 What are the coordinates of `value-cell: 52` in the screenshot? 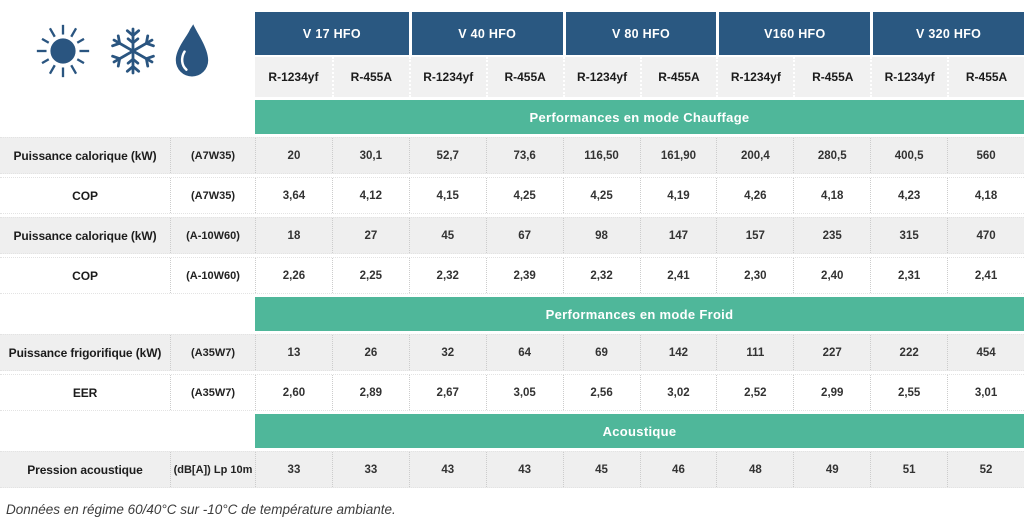 It's located at (985, 469).